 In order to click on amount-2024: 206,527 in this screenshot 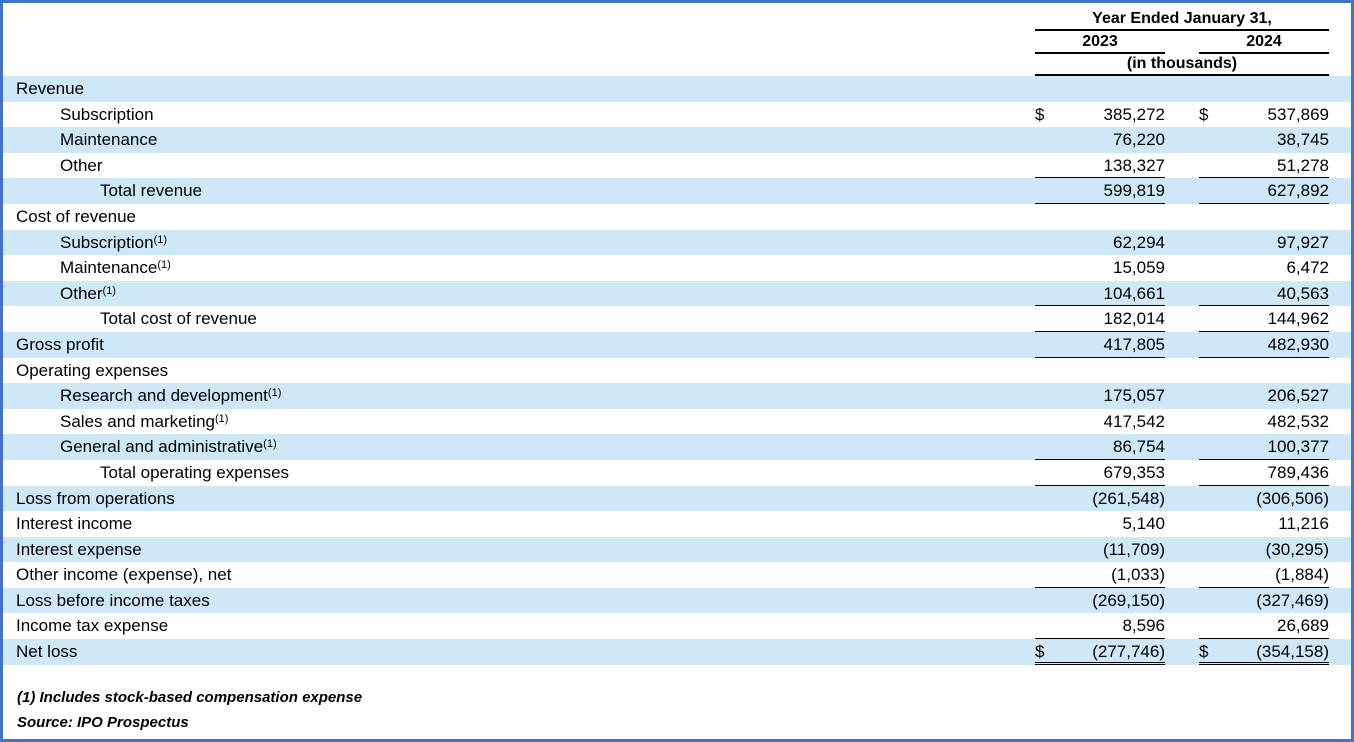, I will do `click(1264, 396)`.